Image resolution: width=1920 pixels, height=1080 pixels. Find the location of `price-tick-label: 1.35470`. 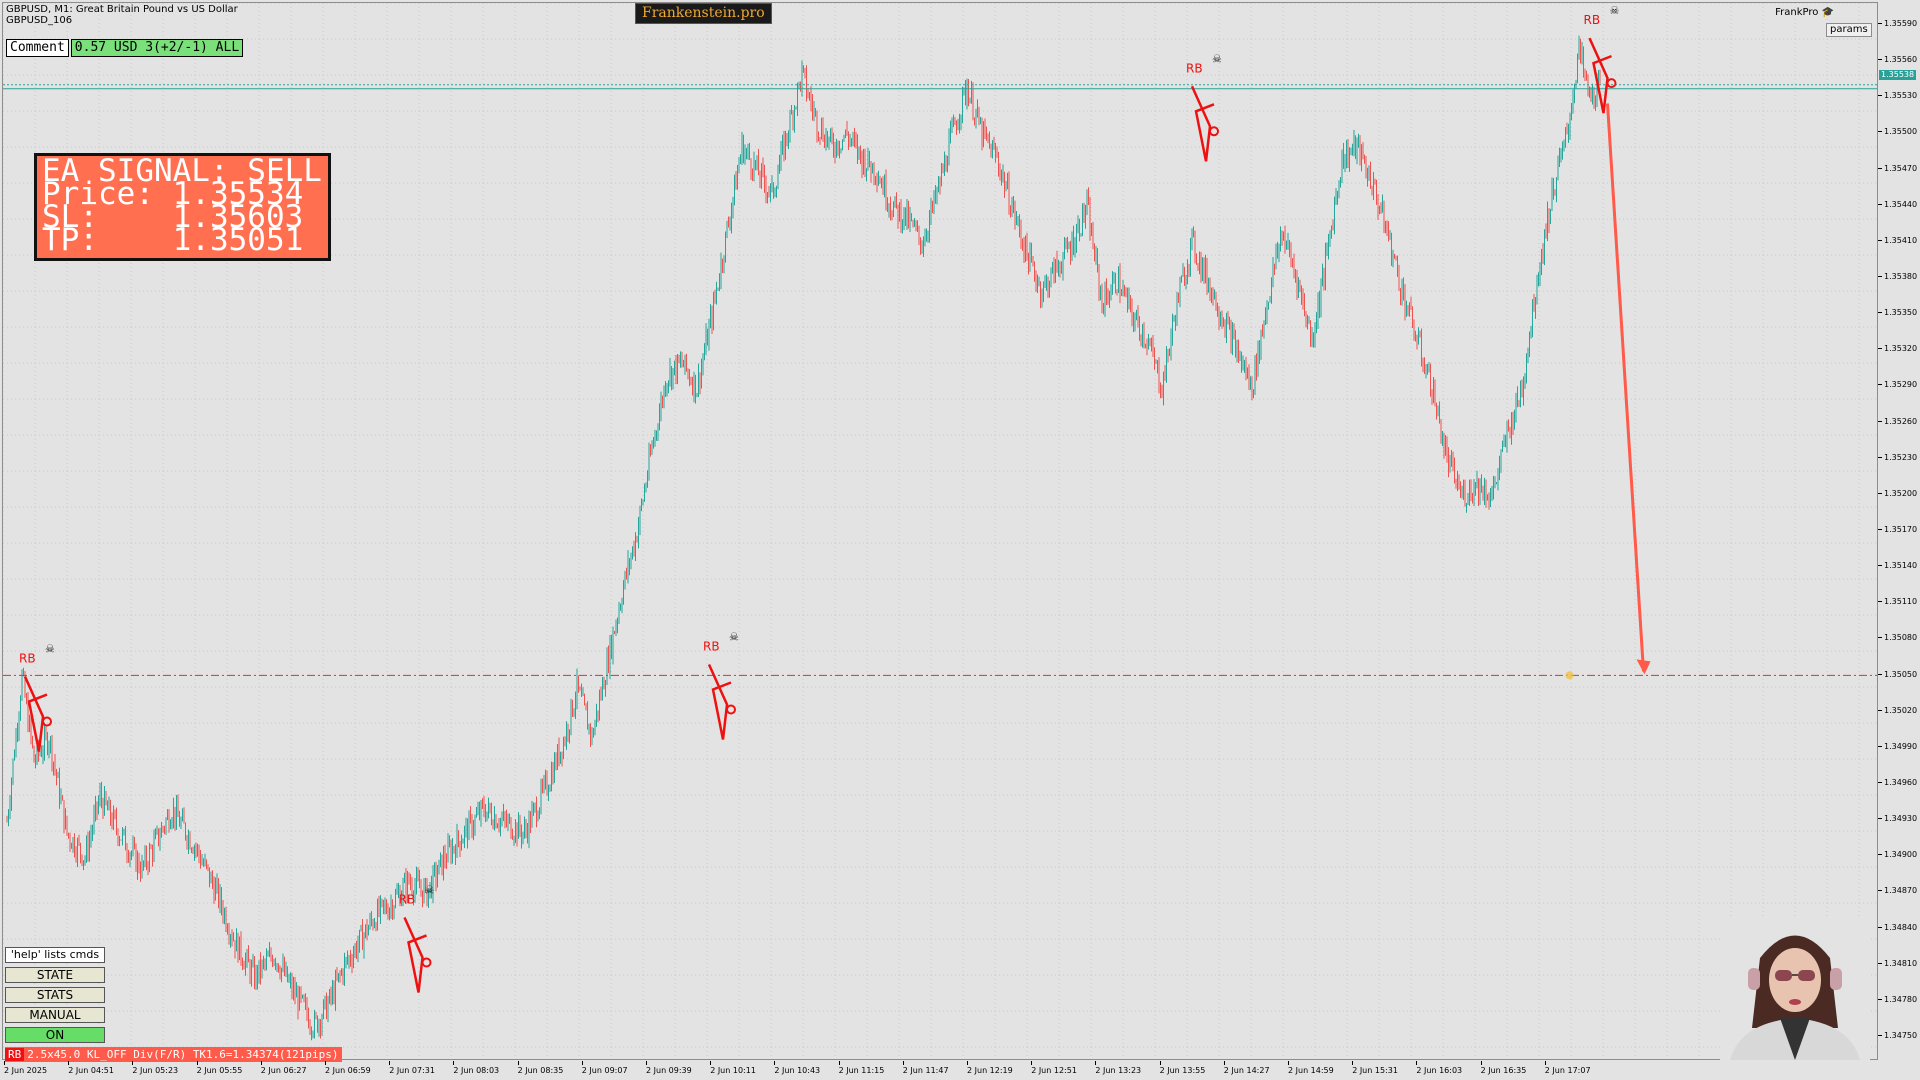

price-tick-label: 1.35470 is located at coordinates (1897, 168).